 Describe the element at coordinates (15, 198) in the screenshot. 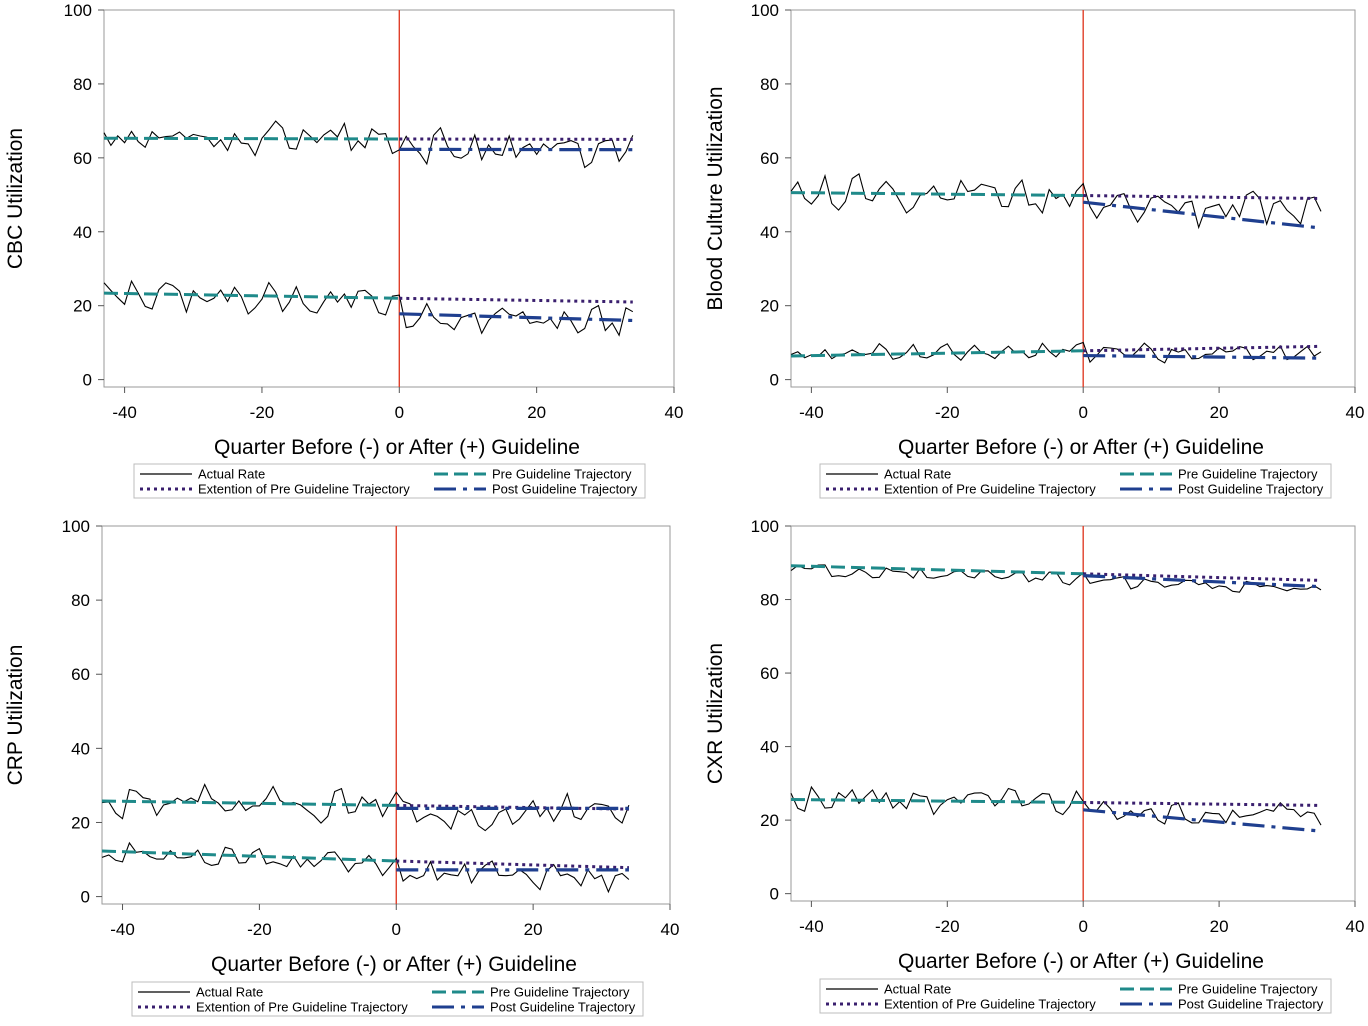

I see `y-axis-title: CBC Utilization` at that location.